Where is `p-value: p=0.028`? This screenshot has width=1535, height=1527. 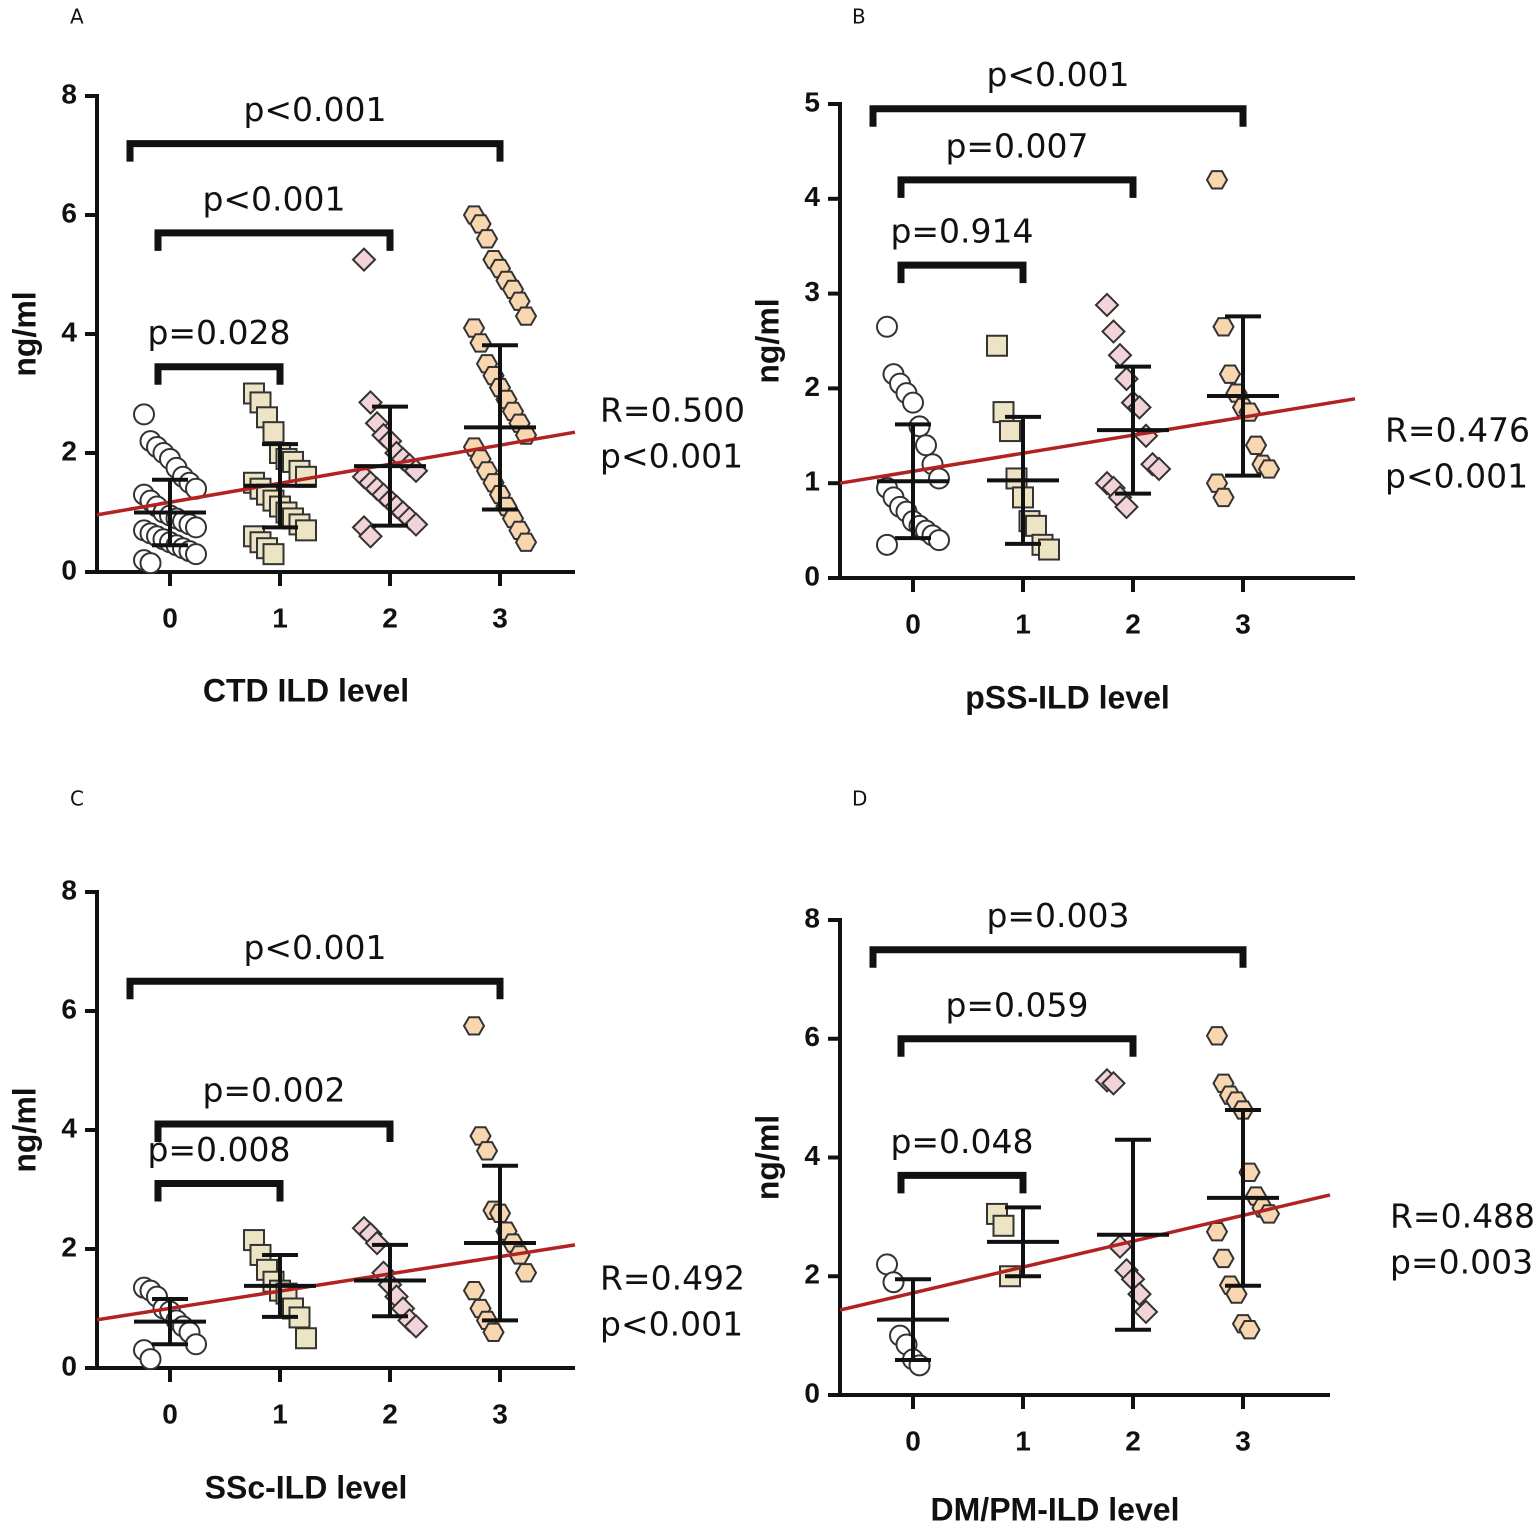
p-value: p=0.028 is located at coordinates (218, 332).